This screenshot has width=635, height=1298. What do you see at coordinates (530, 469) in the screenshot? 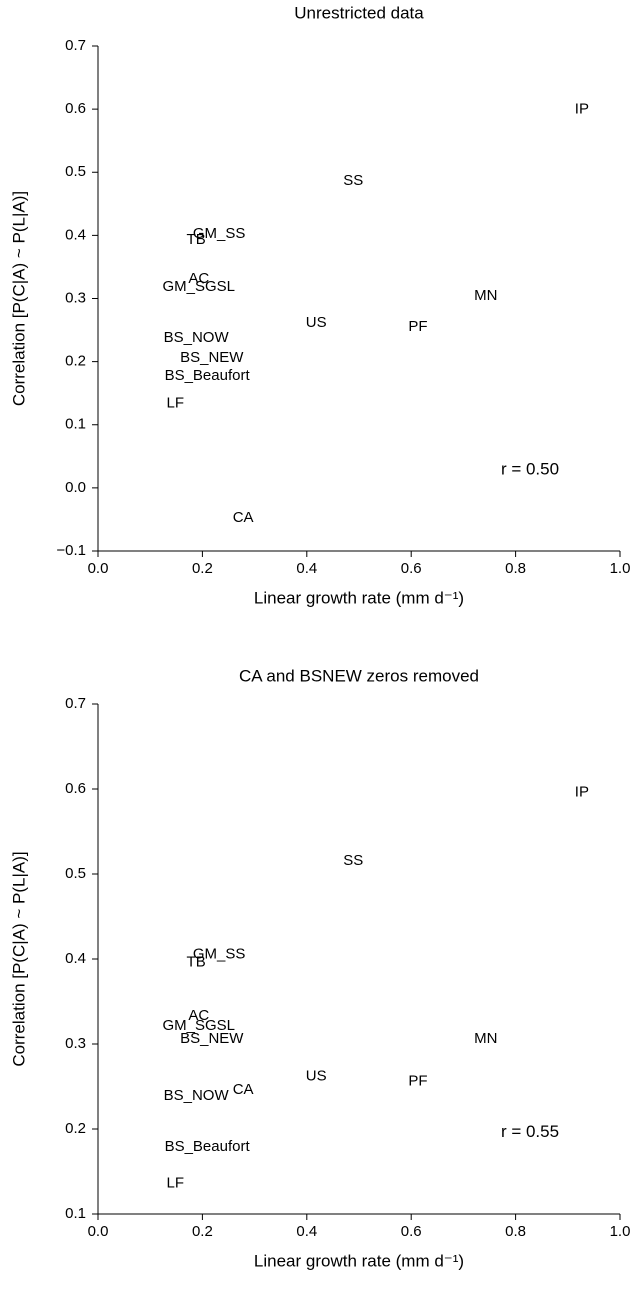
I see `annotation: r = 0.50` at bounding box center [530, 469].